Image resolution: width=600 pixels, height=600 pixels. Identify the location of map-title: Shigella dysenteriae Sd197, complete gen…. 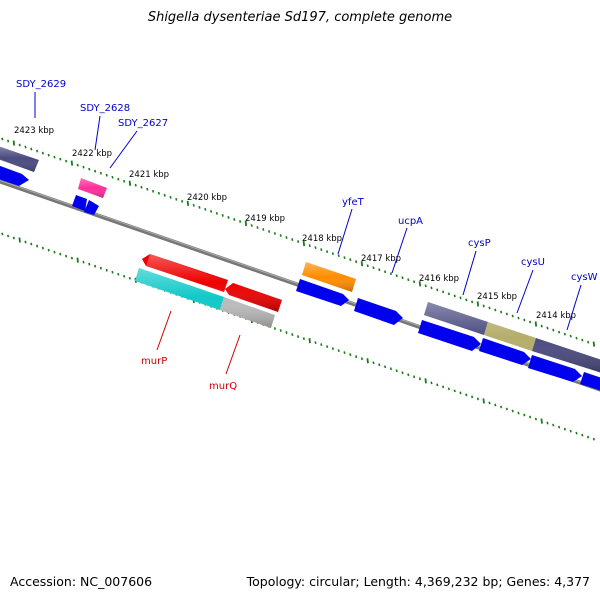
(300, 17).